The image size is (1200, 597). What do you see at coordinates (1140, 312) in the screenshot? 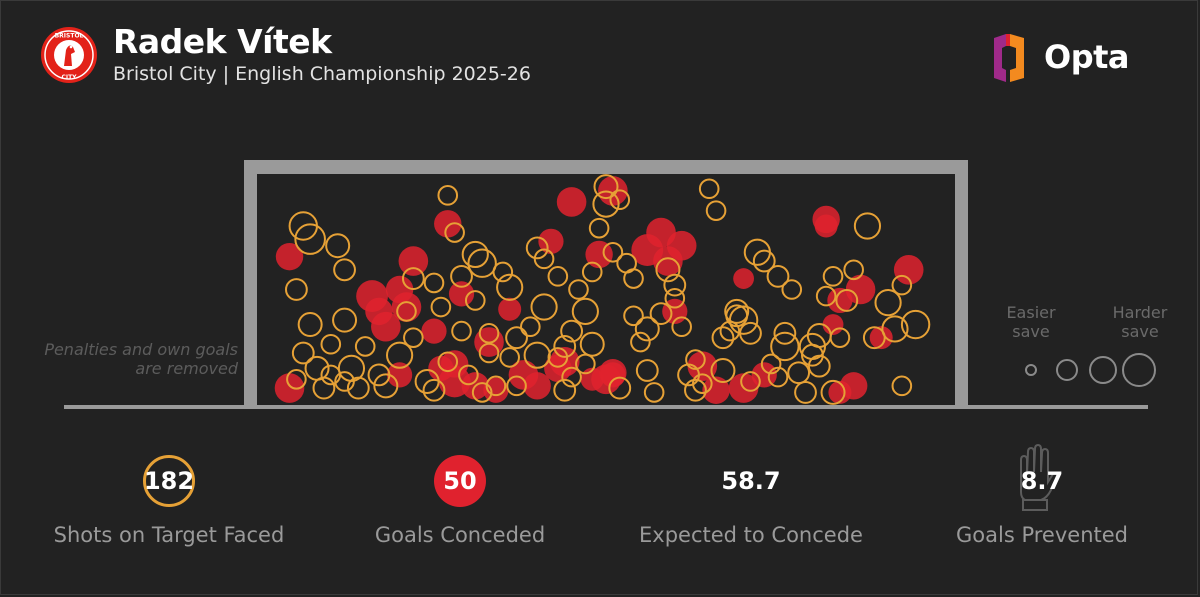
I see `legend-harder-line1: Harder` at bounding box center [1140, 312].